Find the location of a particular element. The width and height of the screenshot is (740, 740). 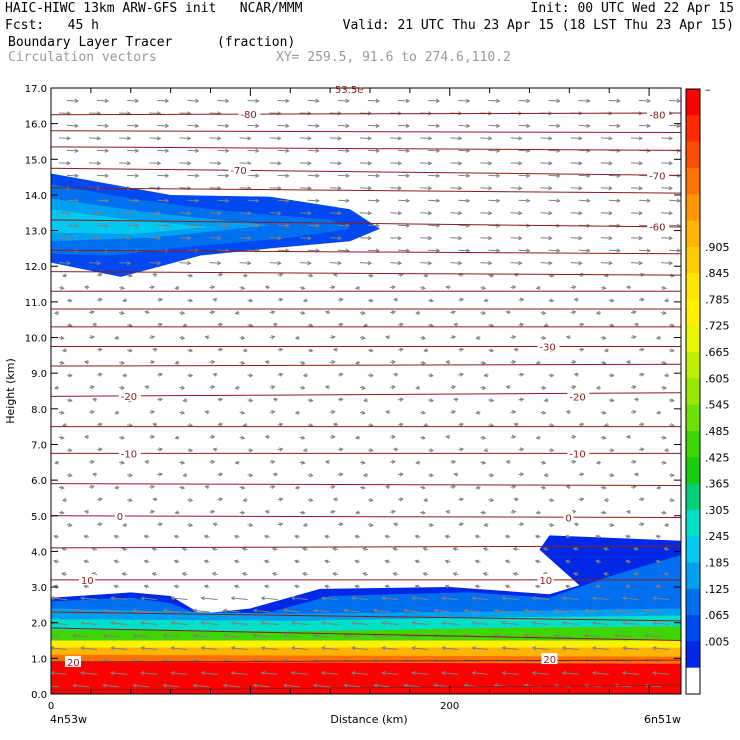

isotherm-label-bg is located at coordinates (72, 661).